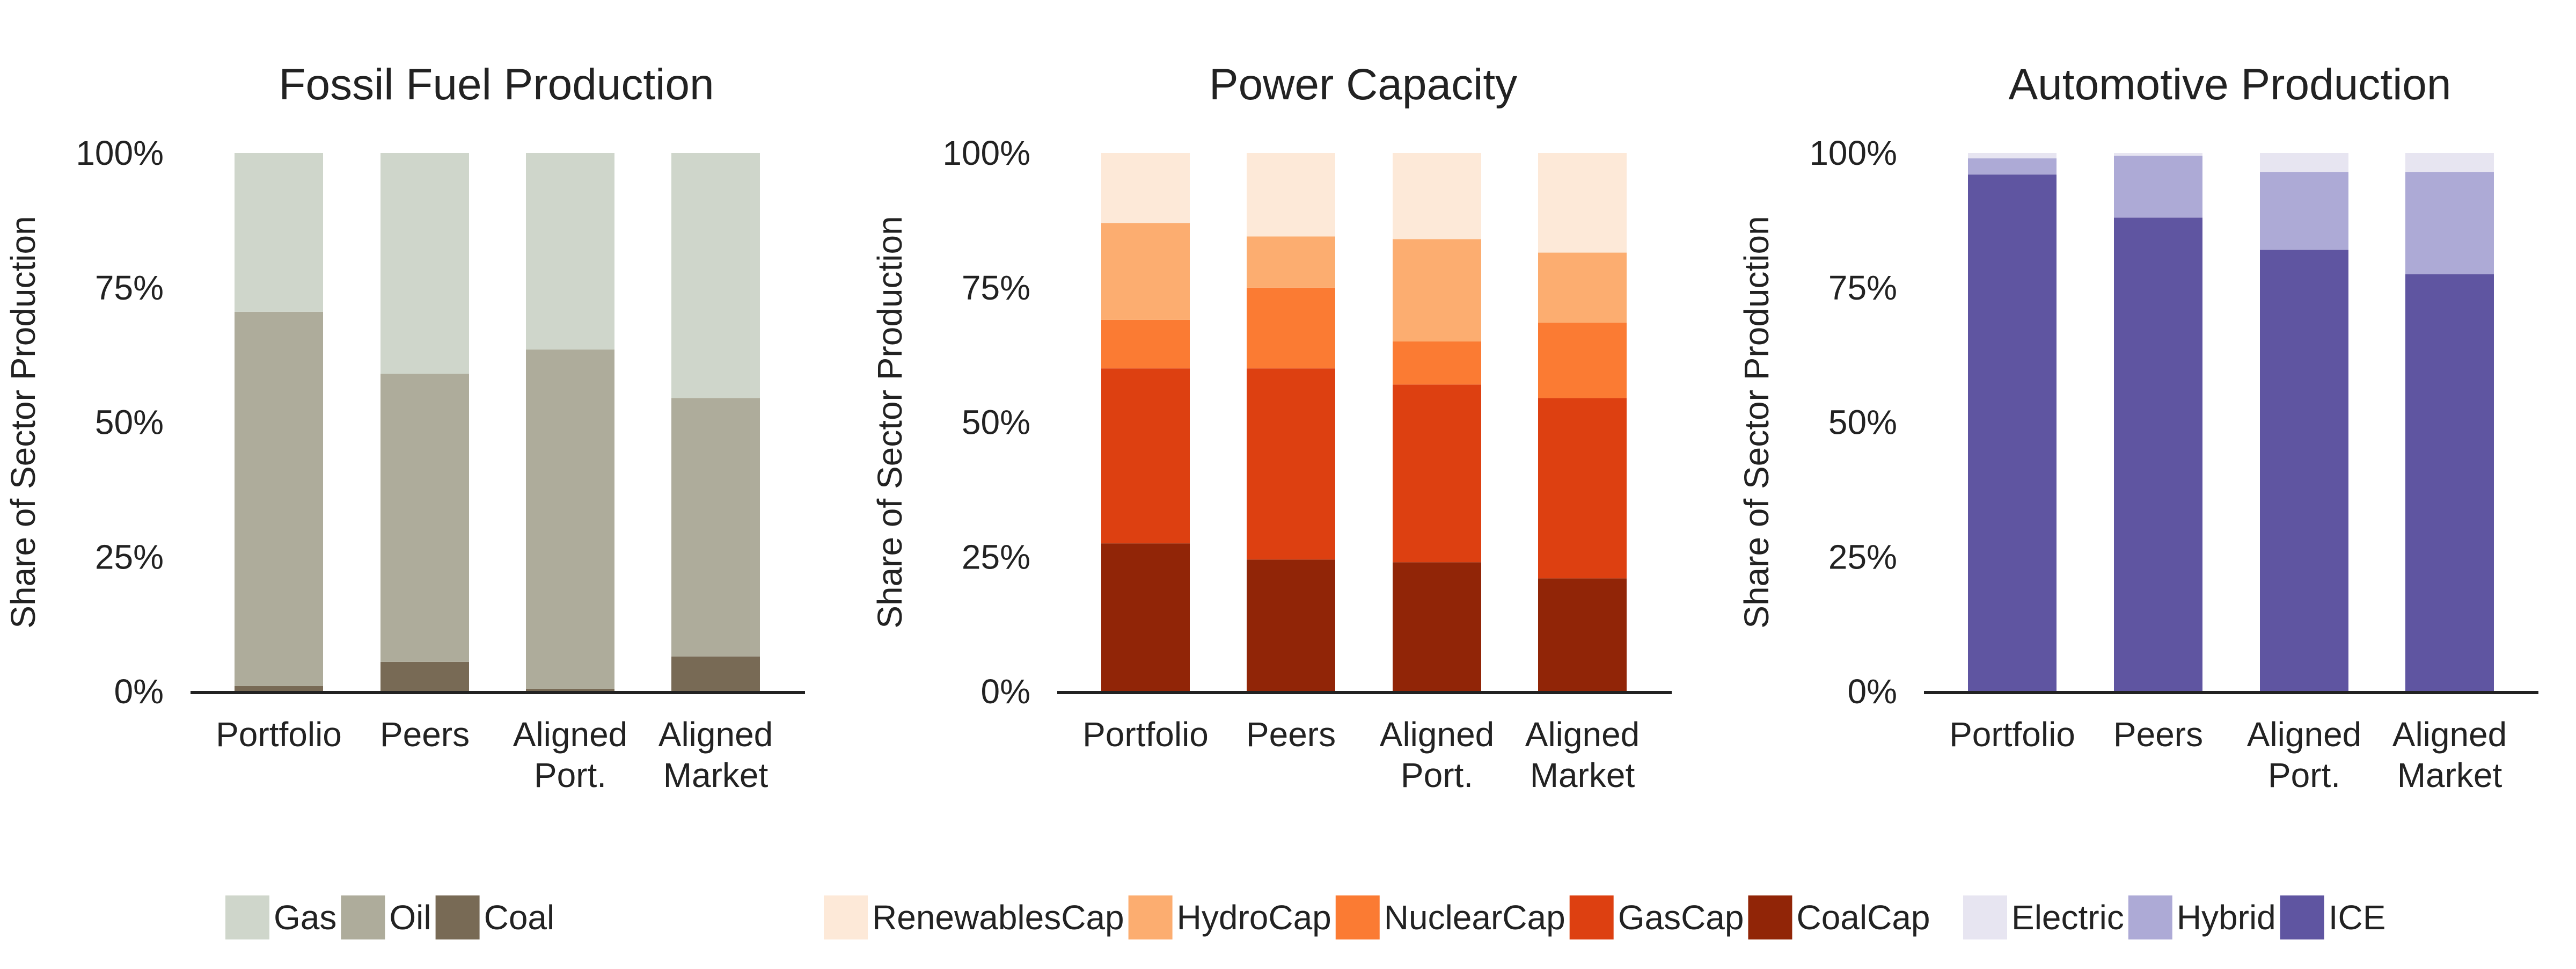  What do you see at coordinates (2304, 471) in the screenshot?
I see `panel-3-bar-ice-aligned-port` at bounding box center [2304, 471].